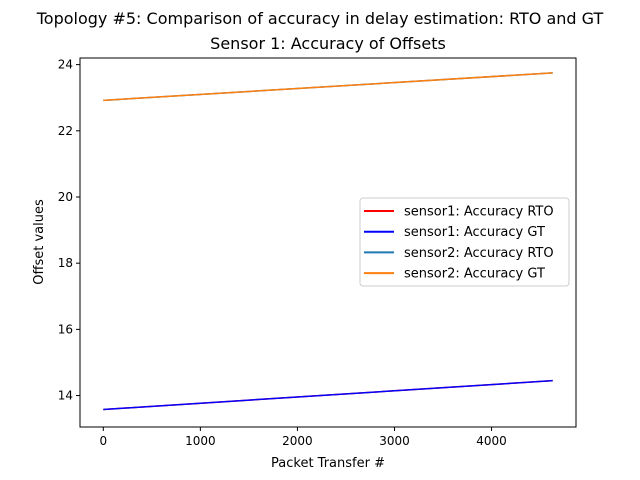 The height and width of the screenshot is (480, 640). What do you see at coordinates (65, 131) in the screenshot?
I see `y-tick-label: 22` at bounding box center [65, 131].